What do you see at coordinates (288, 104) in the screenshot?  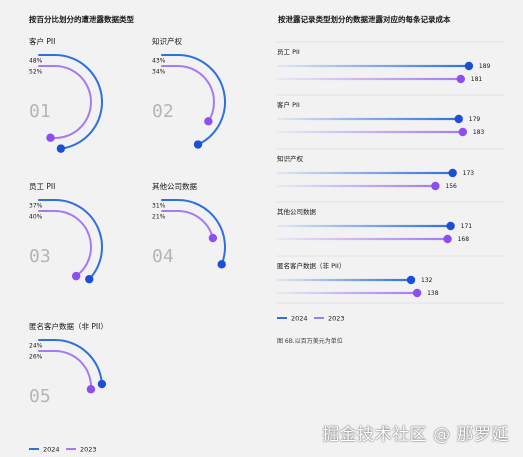 I see `bar-category-label: 客户 PII` at bounding box center [288, 104].